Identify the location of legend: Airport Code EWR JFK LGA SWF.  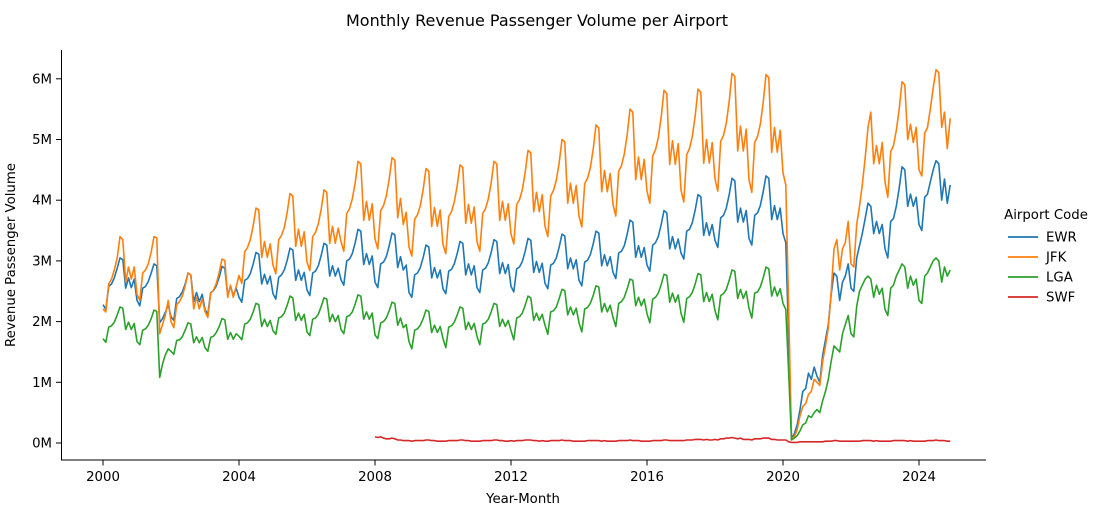
(1046, 257).